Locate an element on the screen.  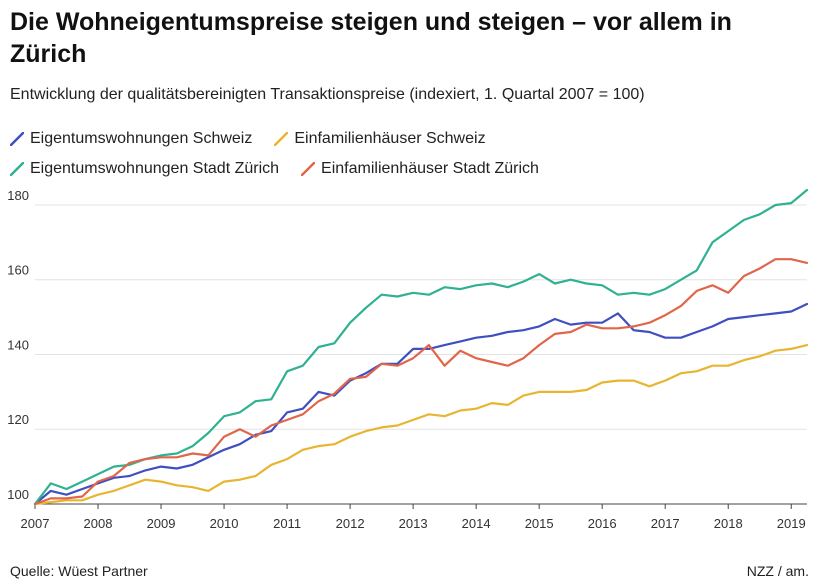
x-tick-label: 2014 is located at coordinates (476, 523).